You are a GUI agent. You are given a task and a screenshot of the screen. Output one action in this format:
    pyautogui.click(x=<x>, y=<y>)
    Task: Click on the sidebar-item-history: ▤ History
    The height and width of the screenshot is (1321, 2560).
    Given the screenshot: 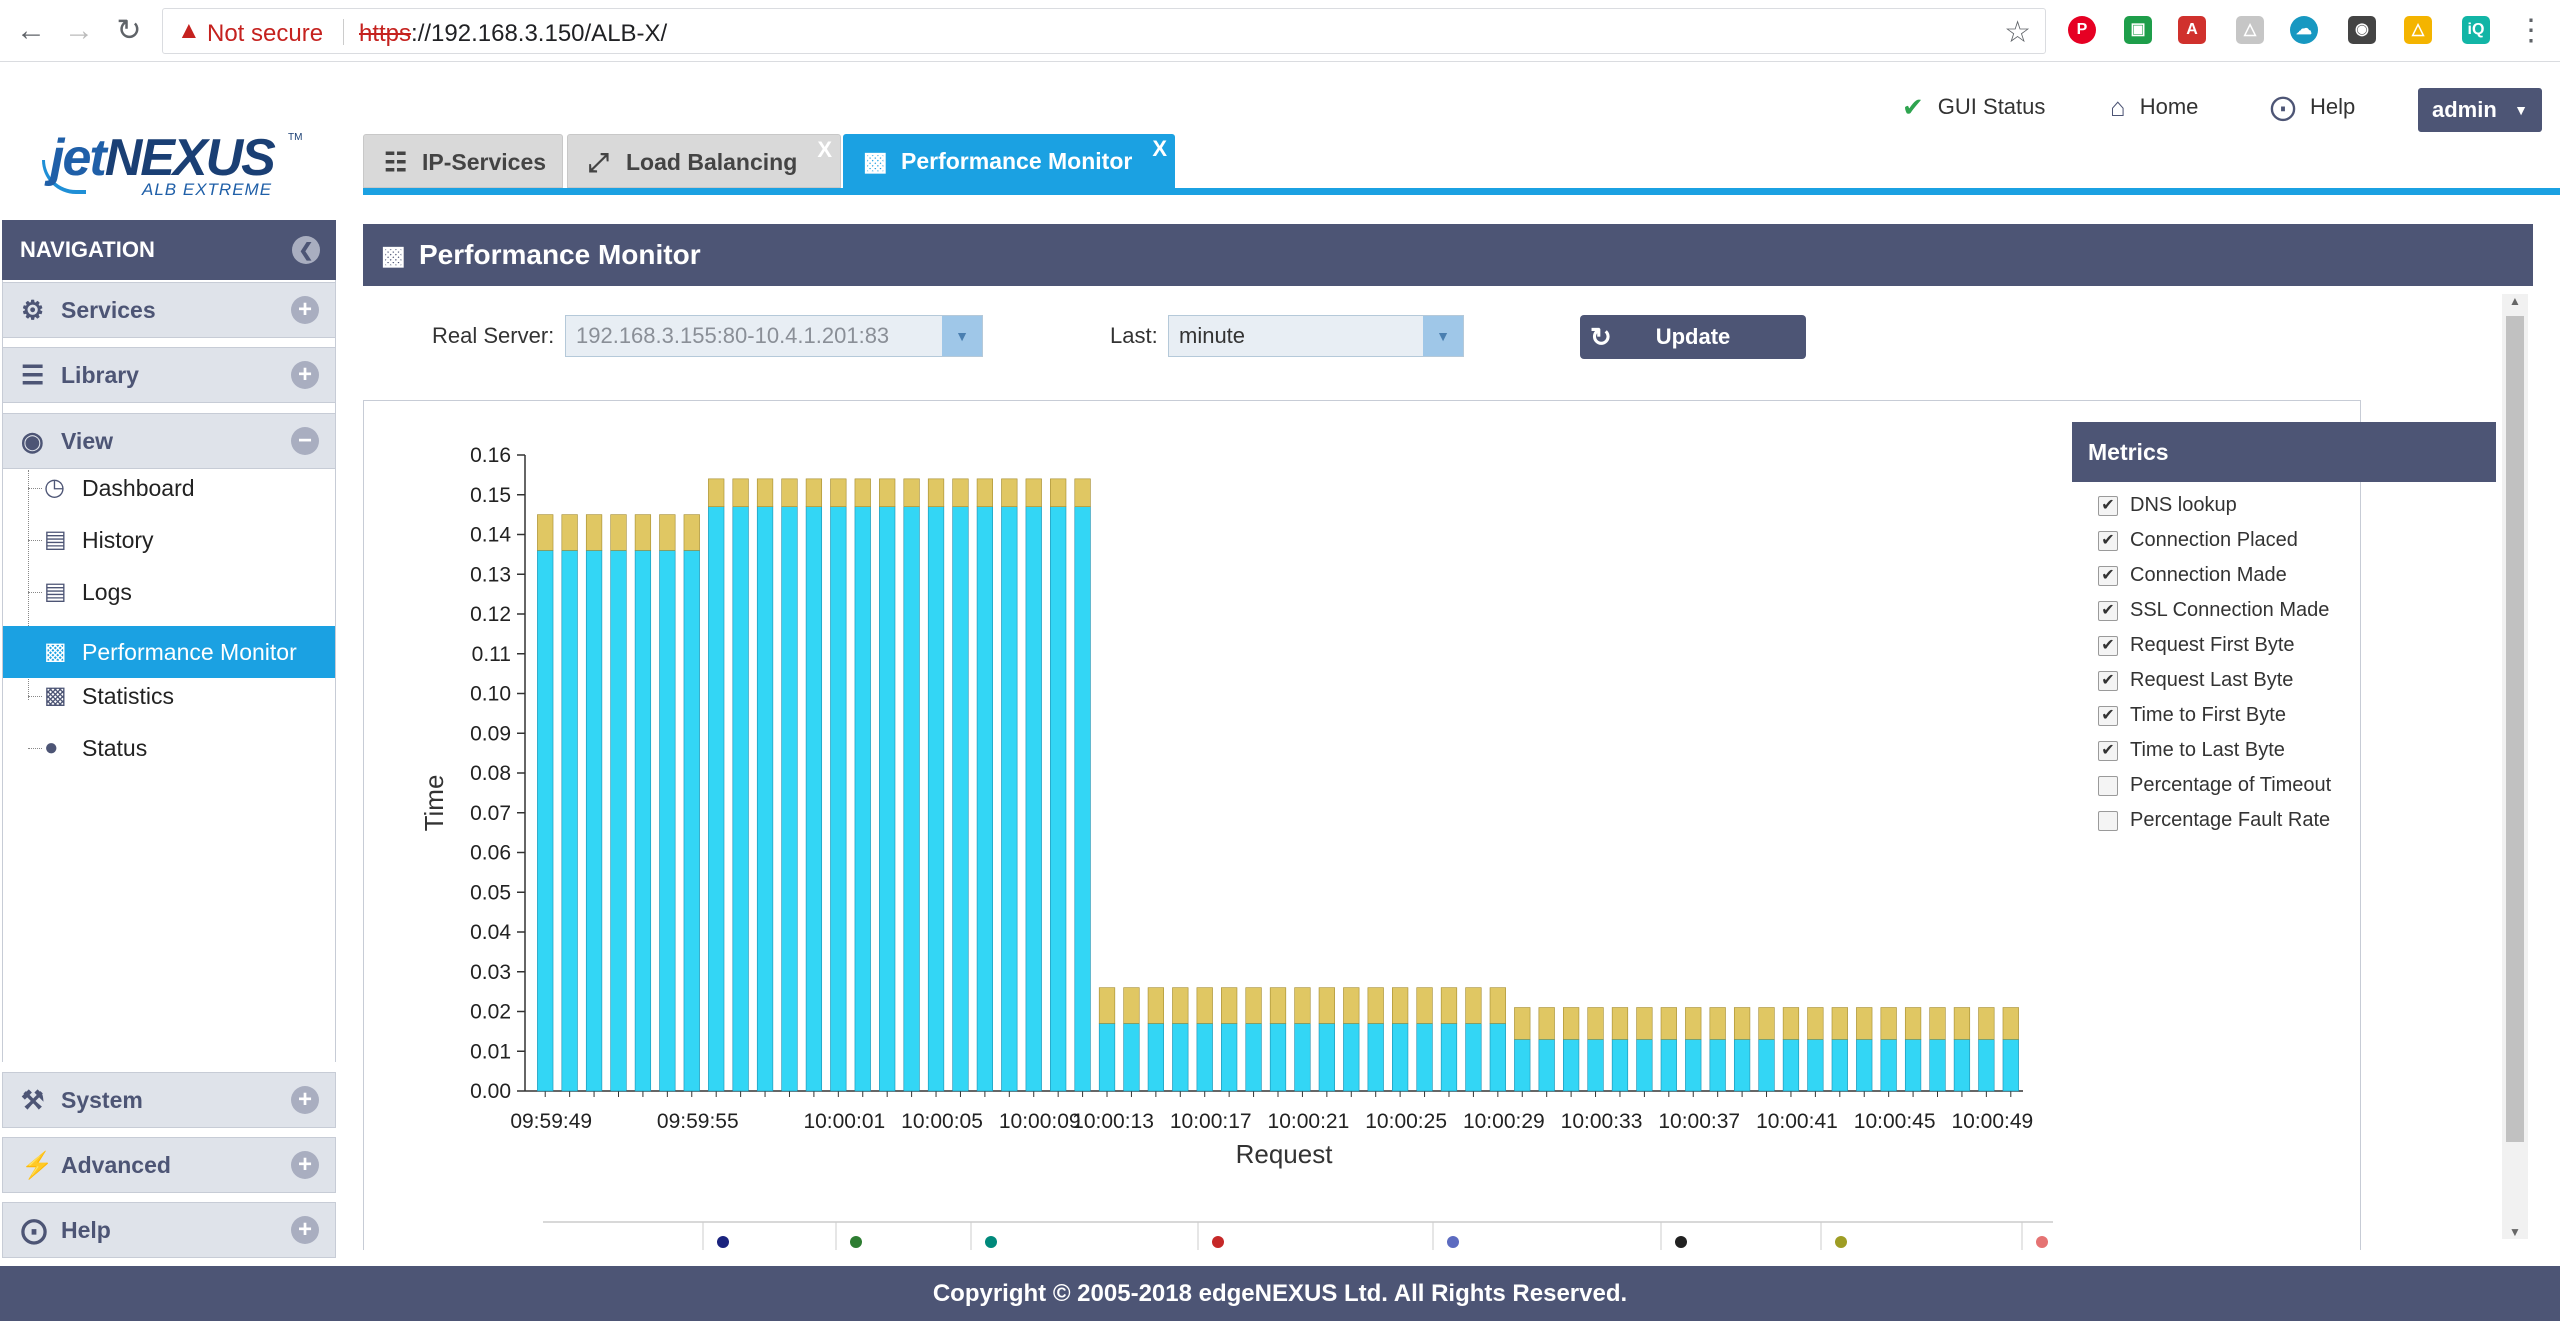 What is the action you would take?
    pyautogui.click(x=169, y=540)
    